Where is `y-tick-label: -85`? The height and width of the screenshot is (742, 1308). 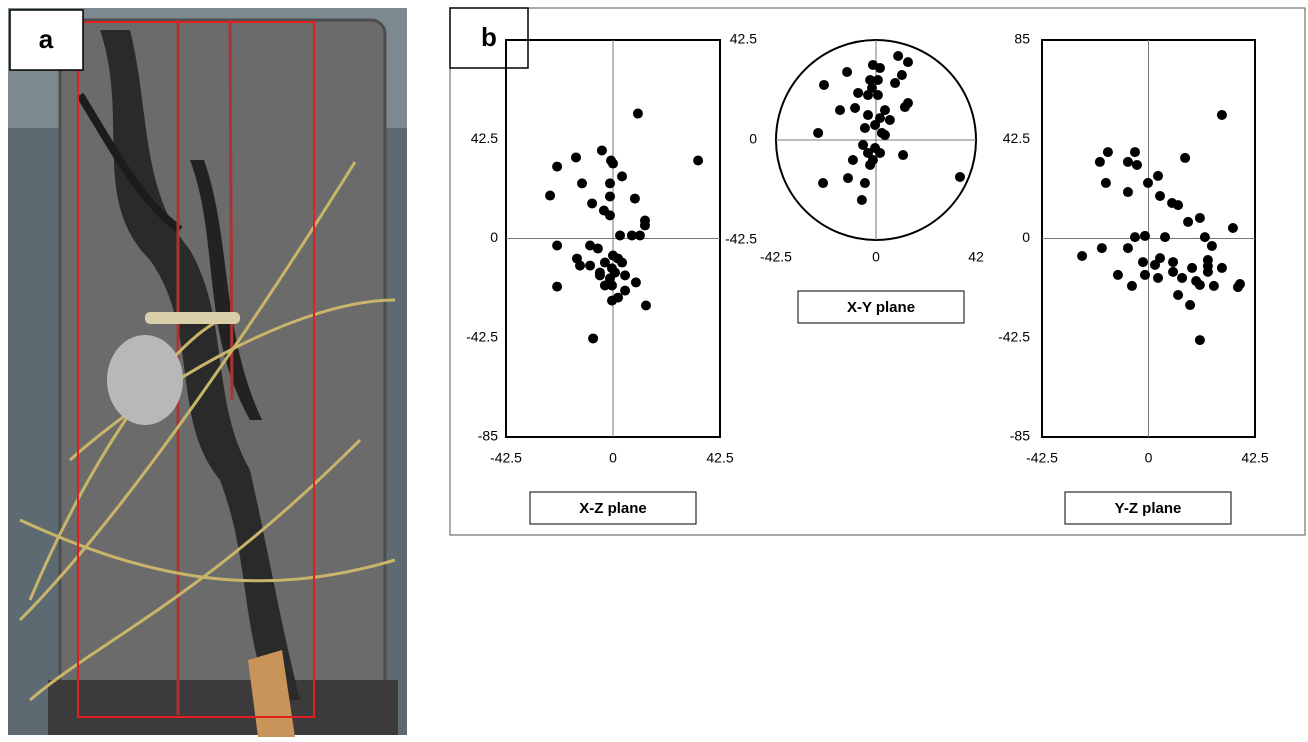 y-tick-label: -85 is located at coordinates (1020, 436).